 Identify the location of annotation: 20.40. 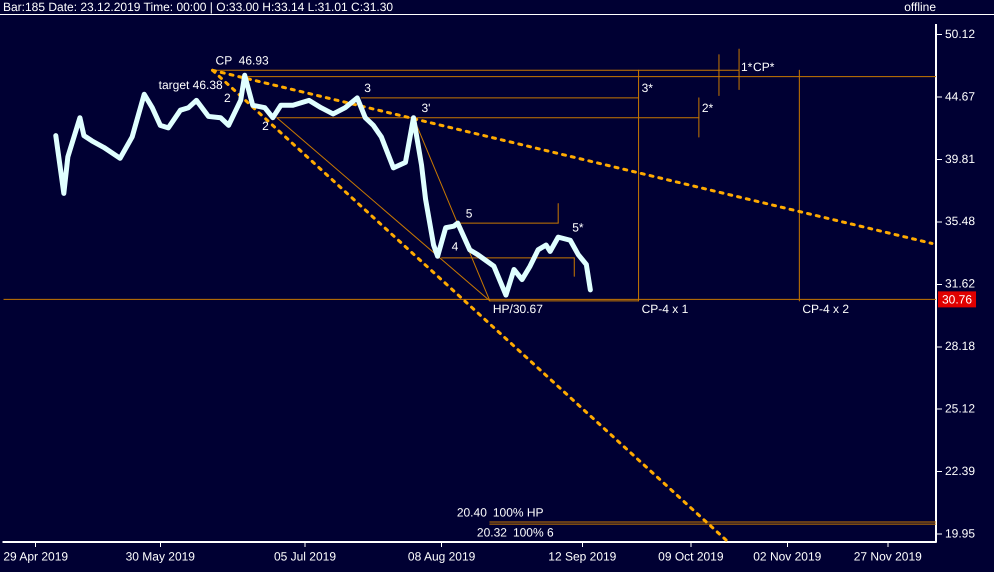
(472, 512).